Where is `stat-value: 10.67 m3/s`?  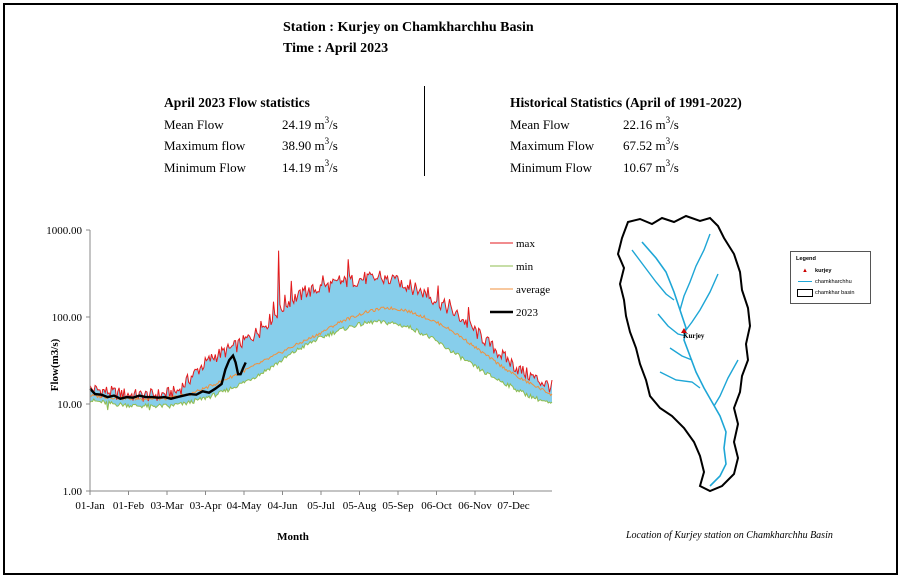 stat-value: 10.67 m3/s is located at coordinates (651, 166).